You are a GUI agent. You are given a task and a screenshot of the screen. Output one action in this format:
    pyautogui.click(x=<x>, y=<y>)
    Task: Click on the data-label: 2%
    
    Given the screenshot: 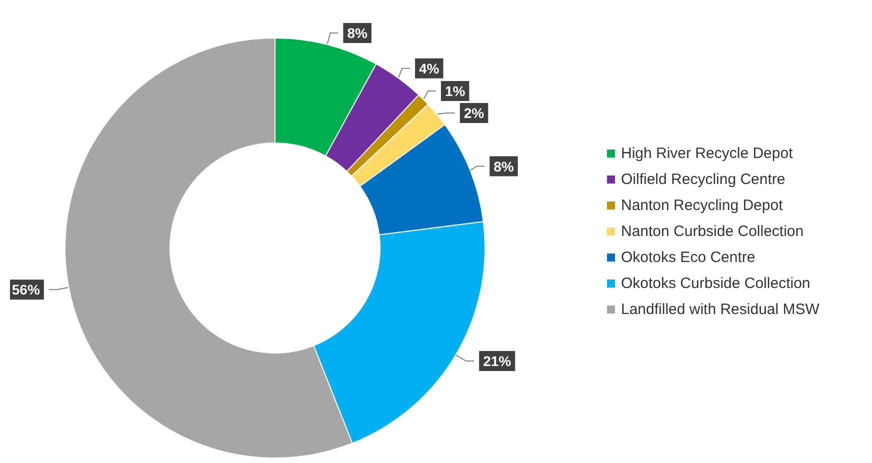 What is the action you would take?
    pyautogui.click(x=474, y=113)
    